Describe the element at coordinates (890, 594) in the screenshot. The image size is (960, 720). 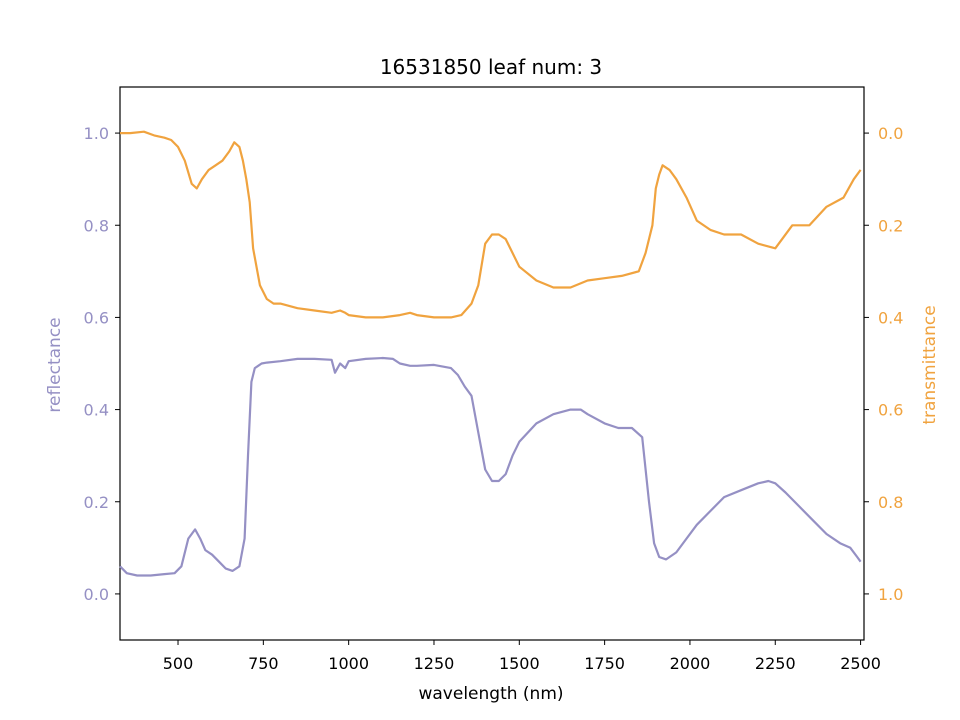
I see `y-right-tick-label: 1.0` at that location.